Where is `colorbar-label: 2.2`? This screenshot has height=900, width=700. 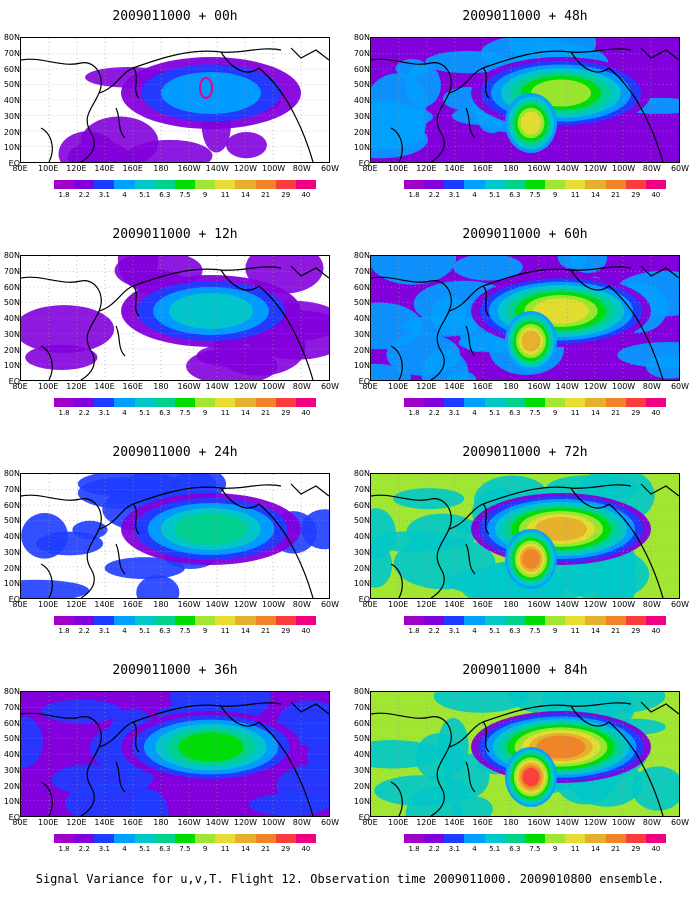 colorbar-label: 2.2 is located at coordinates (84, 195).